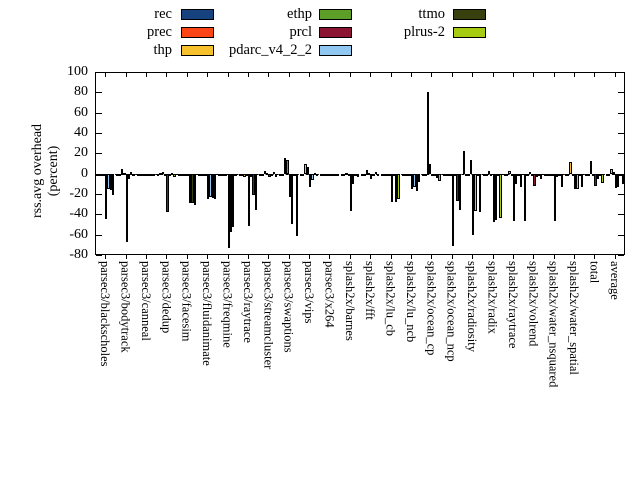 This screenshot has height=480, width=640. Describe the element at coordinates (270, 50) in the screenshot. I see `legend-label-pdarc_v4_2_2: pdarc_v4_2_2` at that location.